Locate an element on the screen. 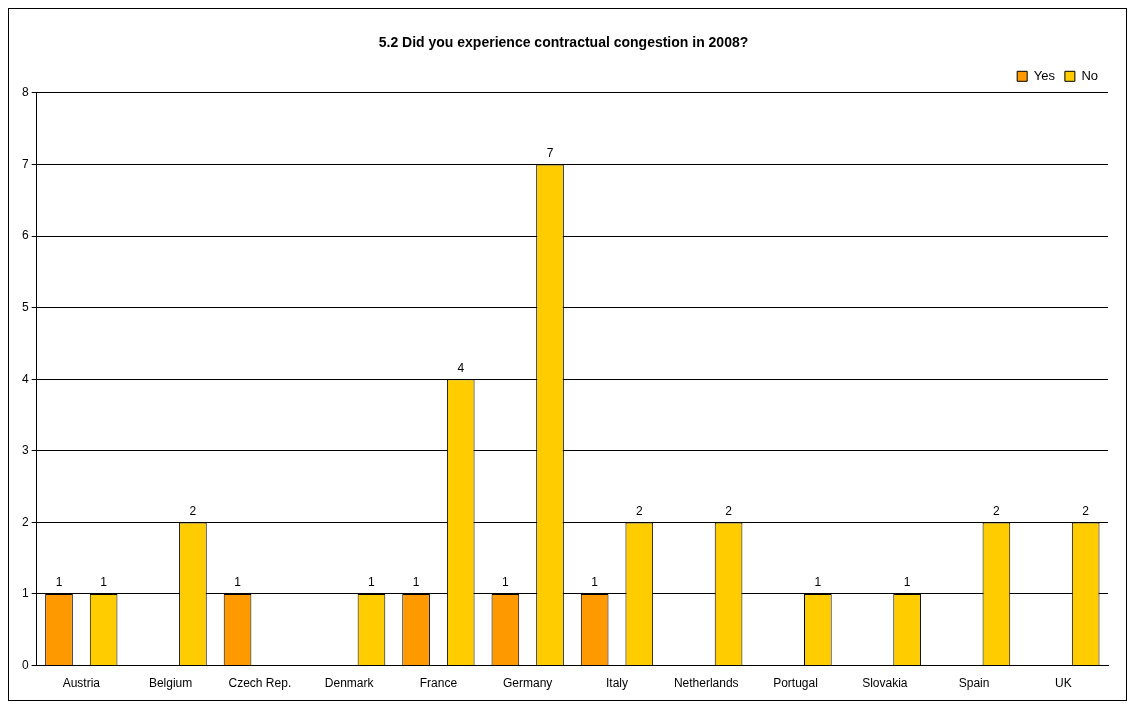 The image size is (1135, 709). x-tick-label: UK is located at coordinates (1063, 683).